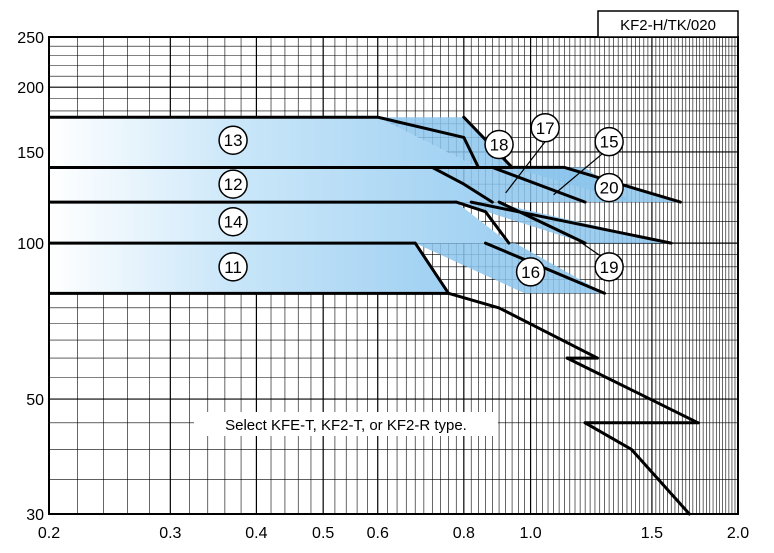 This screenshot has width=774, height=553. I want to click on marker-17: 17, so click(545, 128).